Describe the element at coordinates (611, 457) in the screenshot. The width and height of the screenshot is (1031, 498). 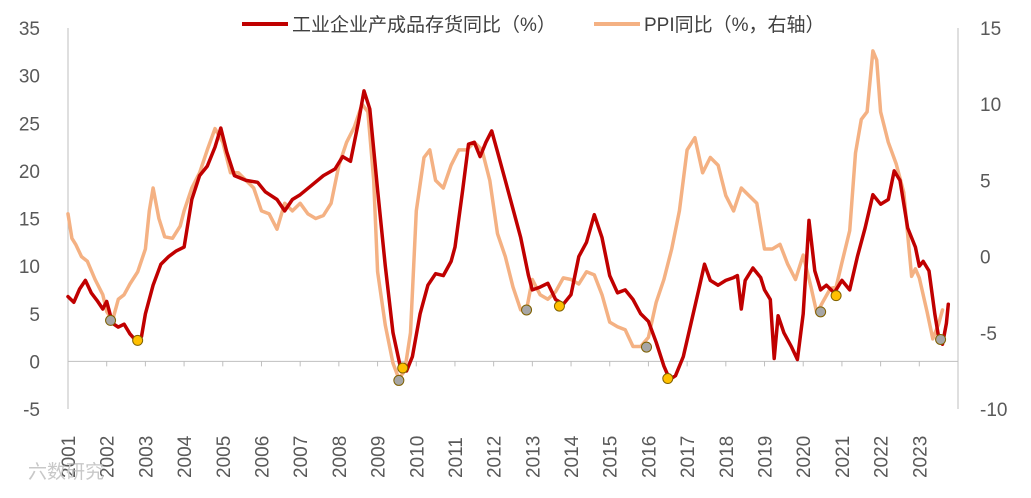
I see `x-axis-tick-label: 2015` at that location.